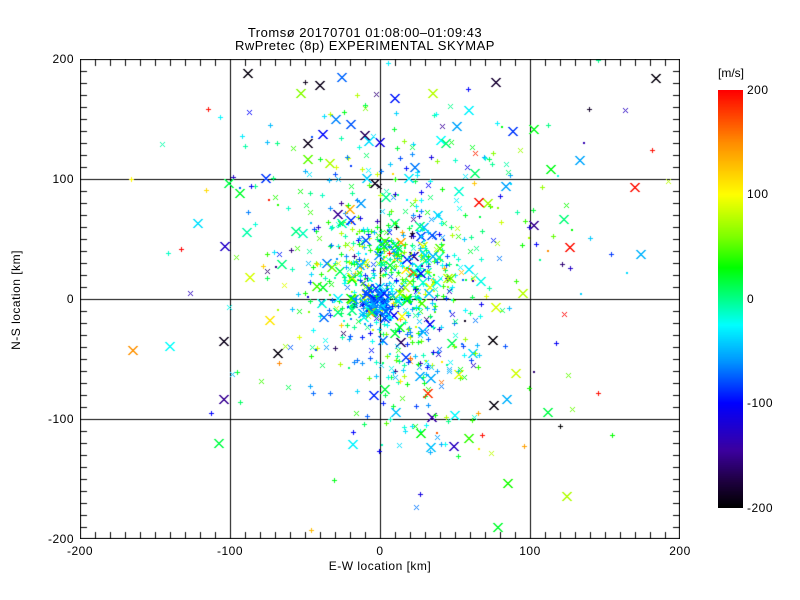 This screenshot has width=800, height=600. Describe the element at coordinates (760, 508) in the screenshot. I see `colorbar-tick-neg200: -200` at that location.